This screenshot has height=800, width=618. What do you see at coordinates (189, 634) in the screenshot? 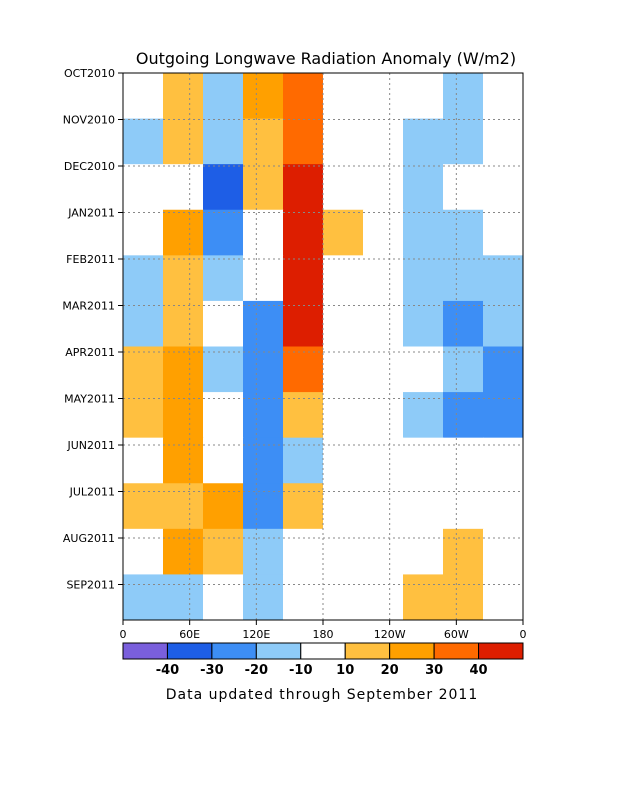
I see `x-tick-label: 60E` at bounding box center [189, 634].